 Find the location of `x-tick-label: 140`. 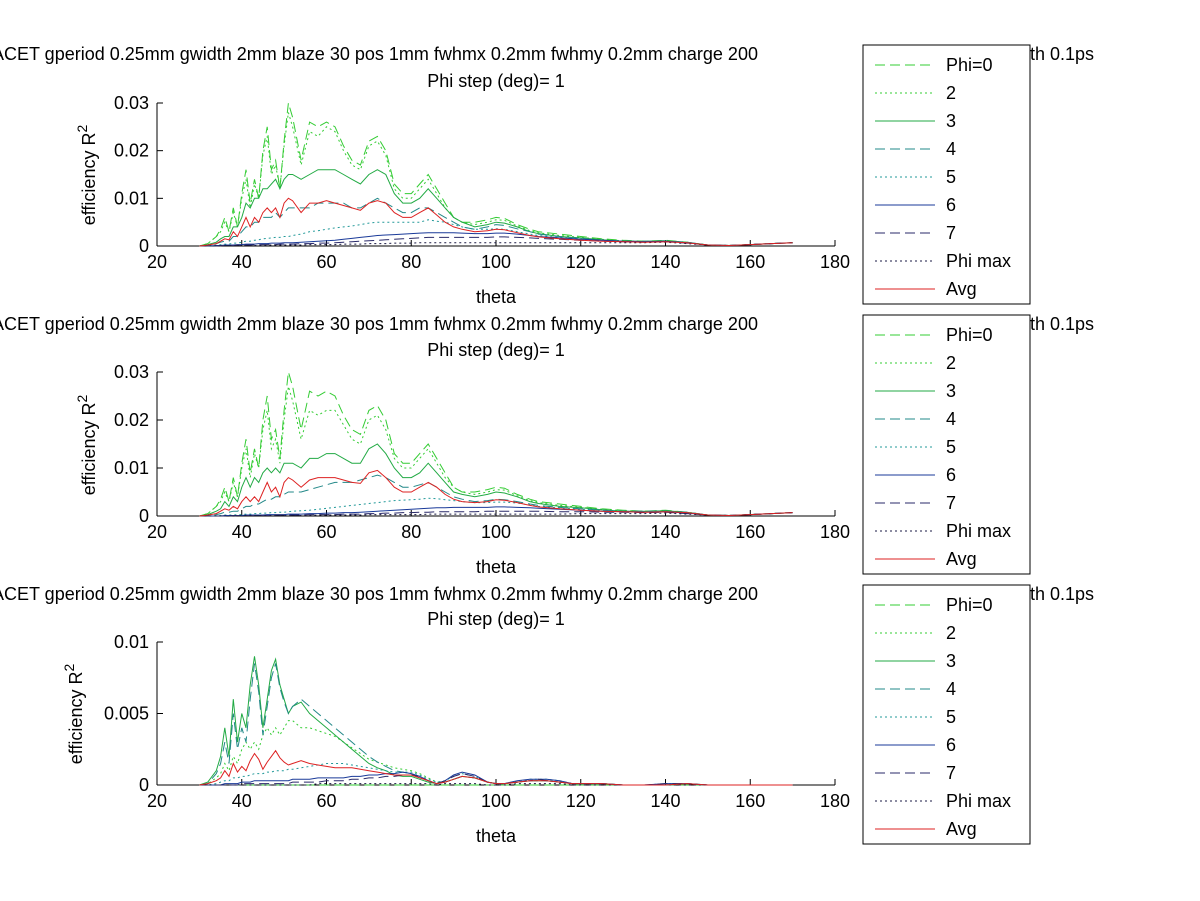

x-tick-label: 140 is located at coordinates (665, 262).